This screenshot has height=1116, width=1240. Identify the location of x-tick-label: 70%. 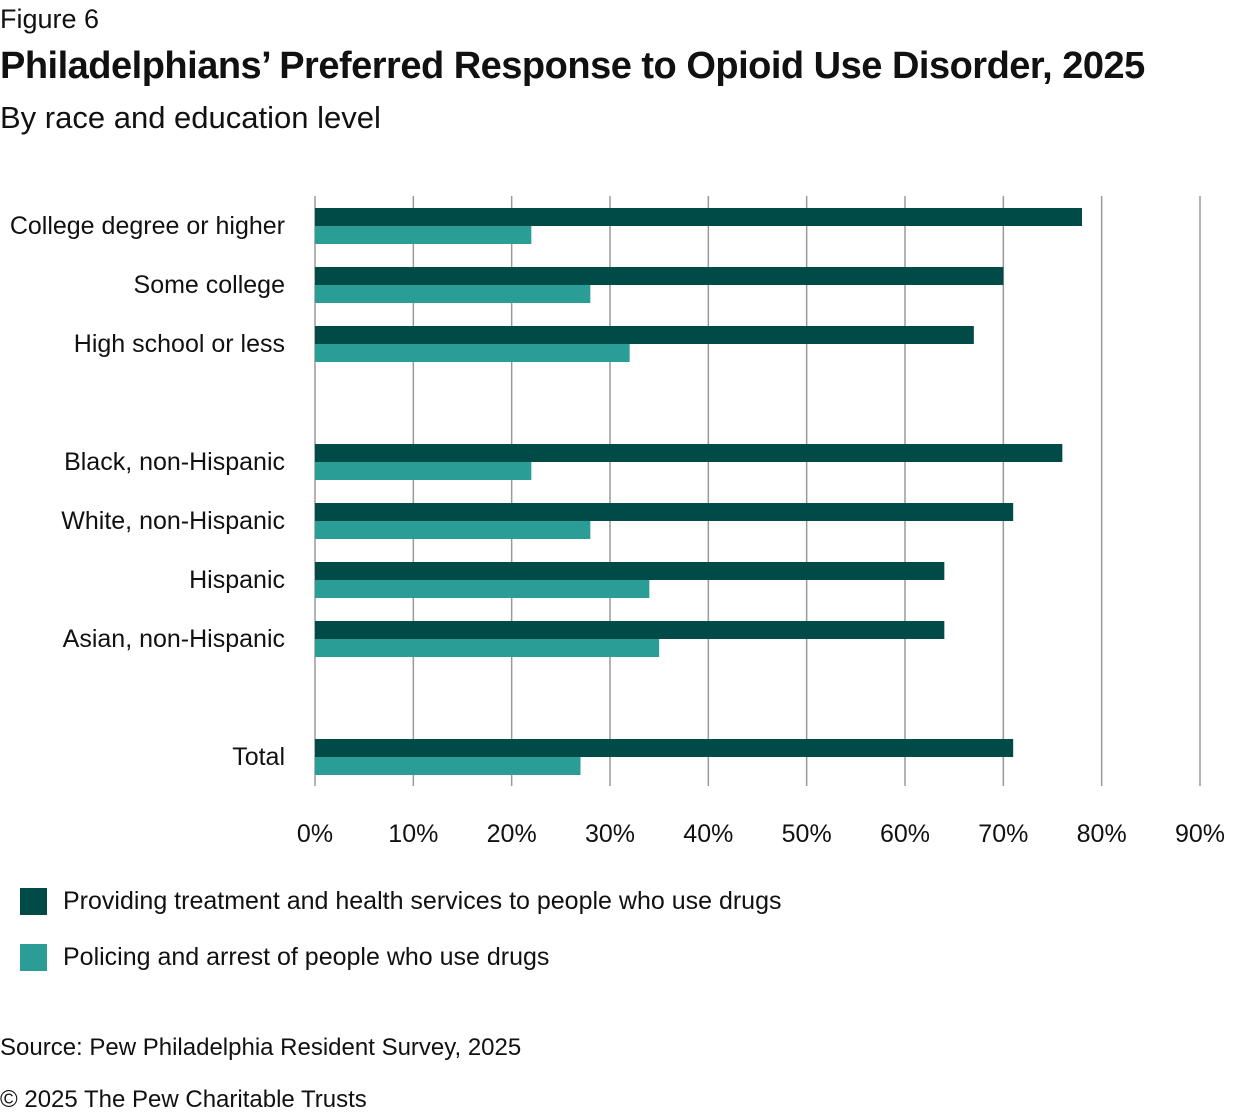
(1003, 834).